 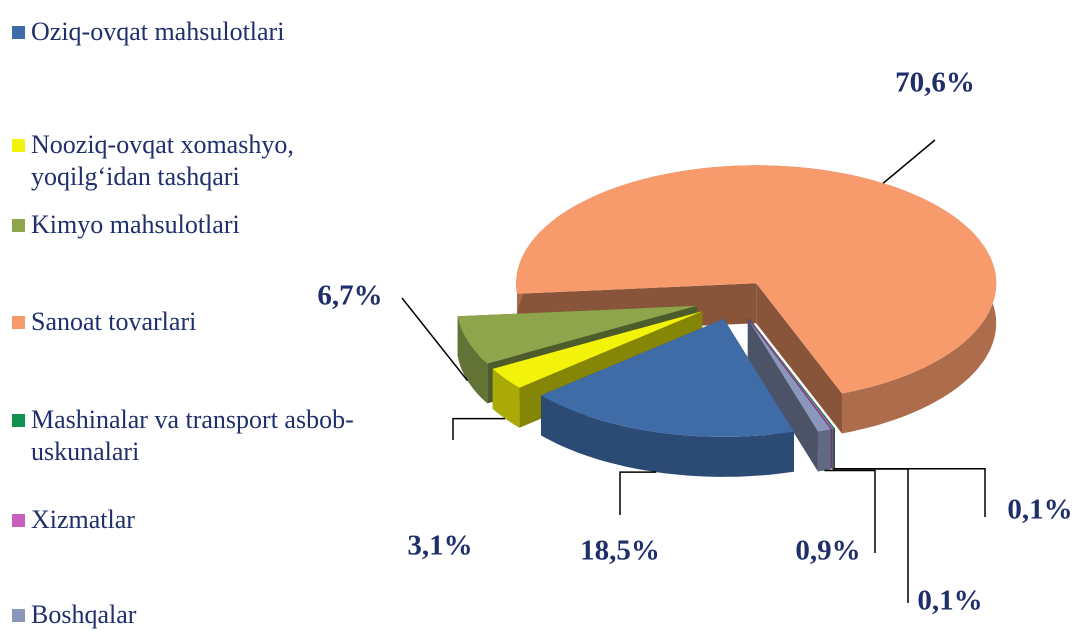 I want to click on legend-item: Mashinalar va transport asbob-uskunalari, so click(x=186, y=436).